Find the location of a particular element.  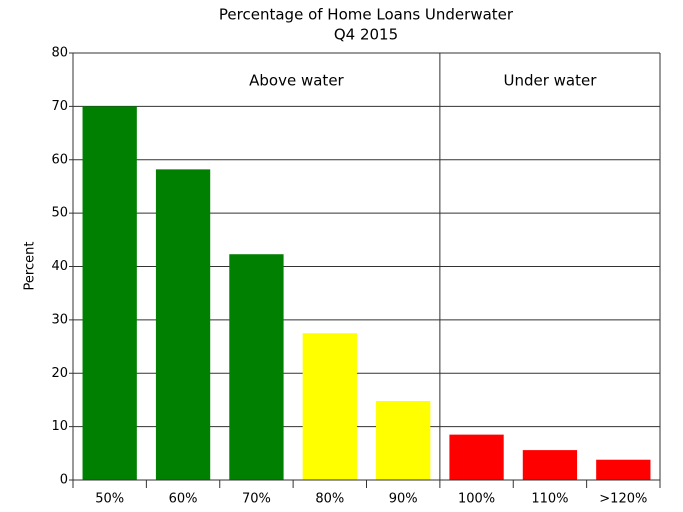

x-tick-label: 110% is located at coordinates (549, 499).